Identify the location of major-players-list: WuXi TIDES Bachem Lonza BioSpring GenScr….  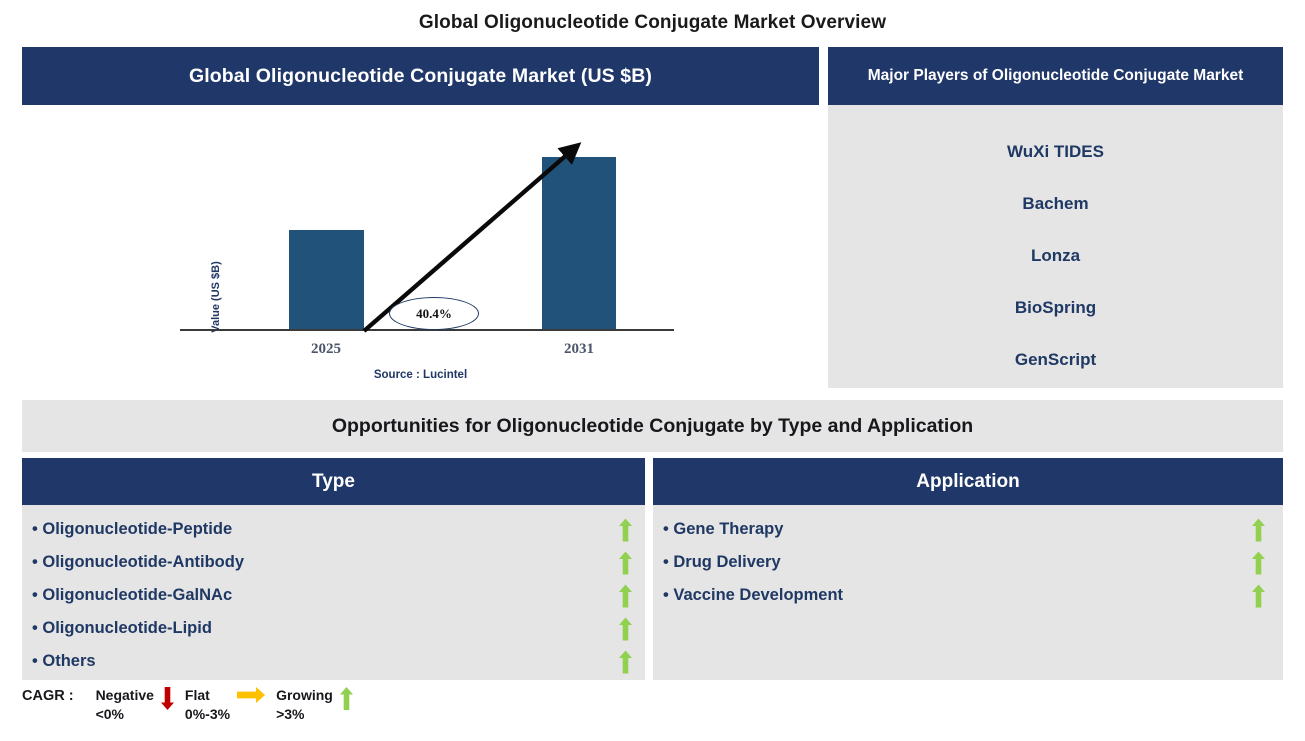
(1055, 246).